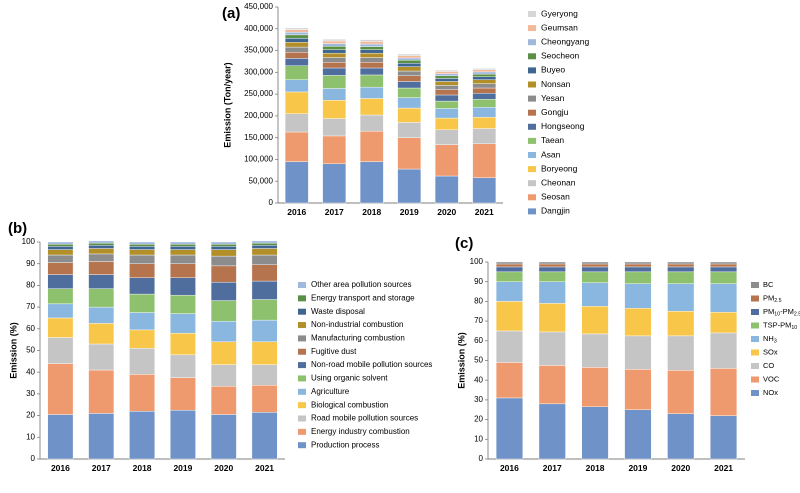 The width and height of the screenshot is (800, 493). What do you see at coordinates (770, 339) in the screenshot?
I see `legend-label: NH3` at bounding box center [770, 339].